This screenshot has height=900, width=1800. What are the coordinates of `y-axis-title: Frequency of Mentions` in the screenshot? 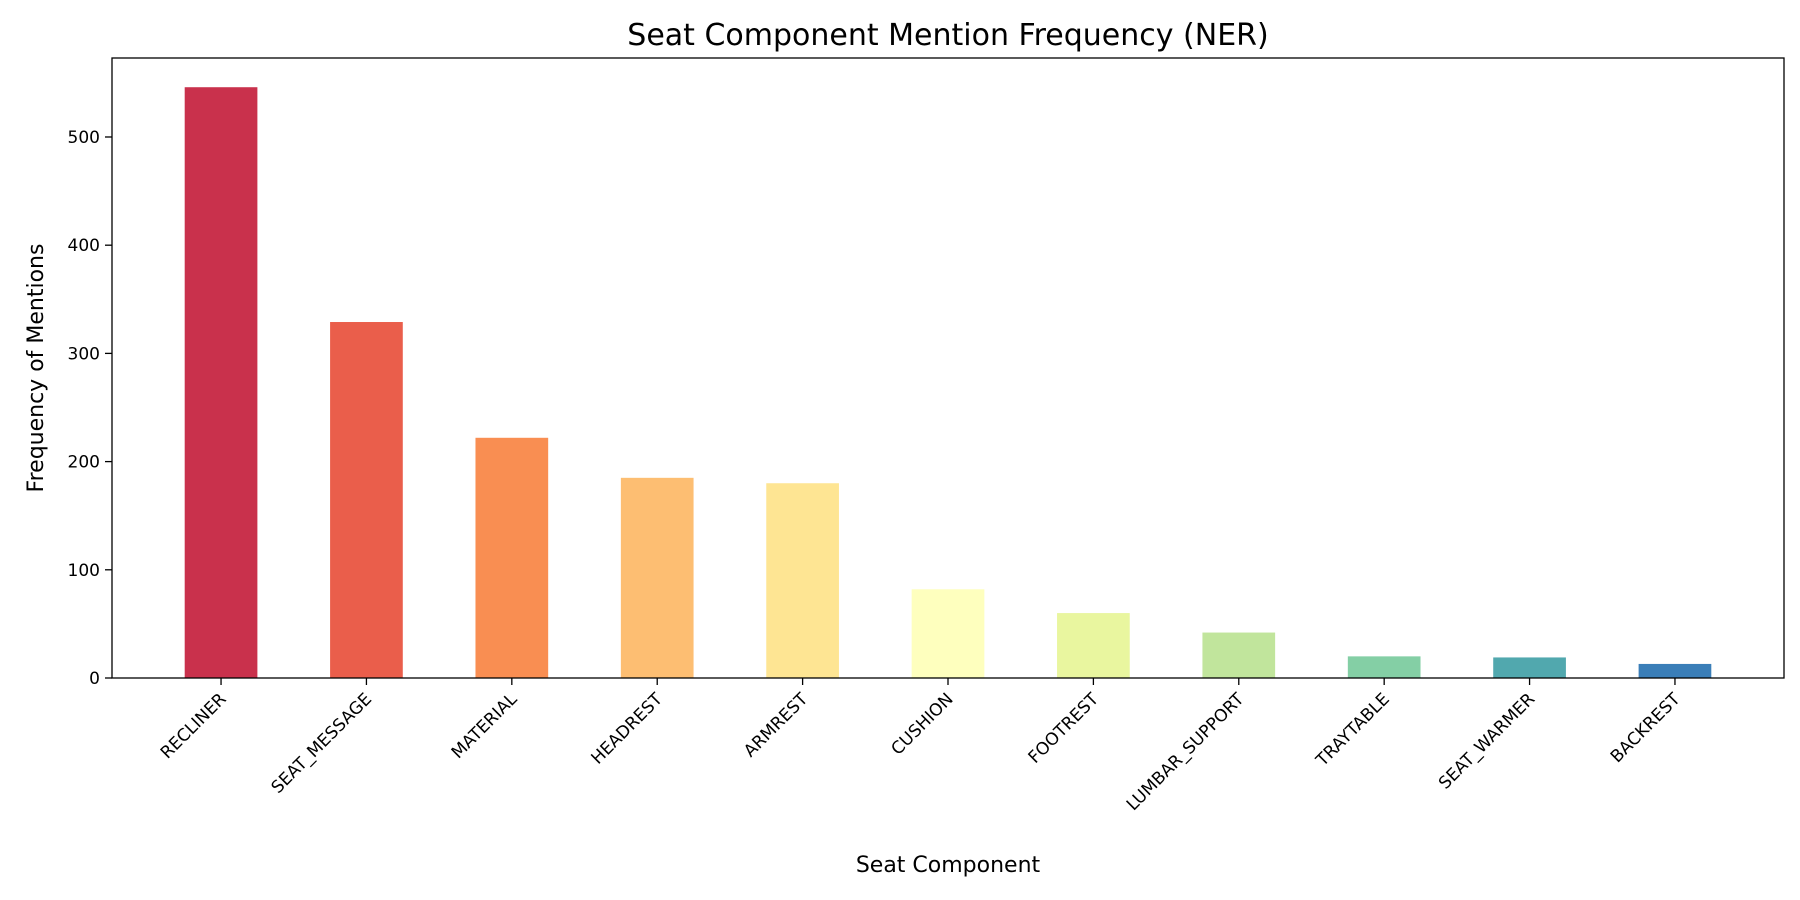 It's located at (36, 368).